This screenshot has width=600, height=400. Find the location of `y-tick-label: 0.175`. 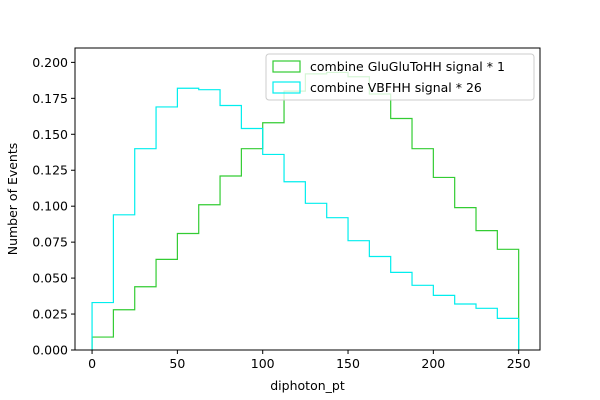

y-tick-label: 0.175 is located at coordinates (50, 98).